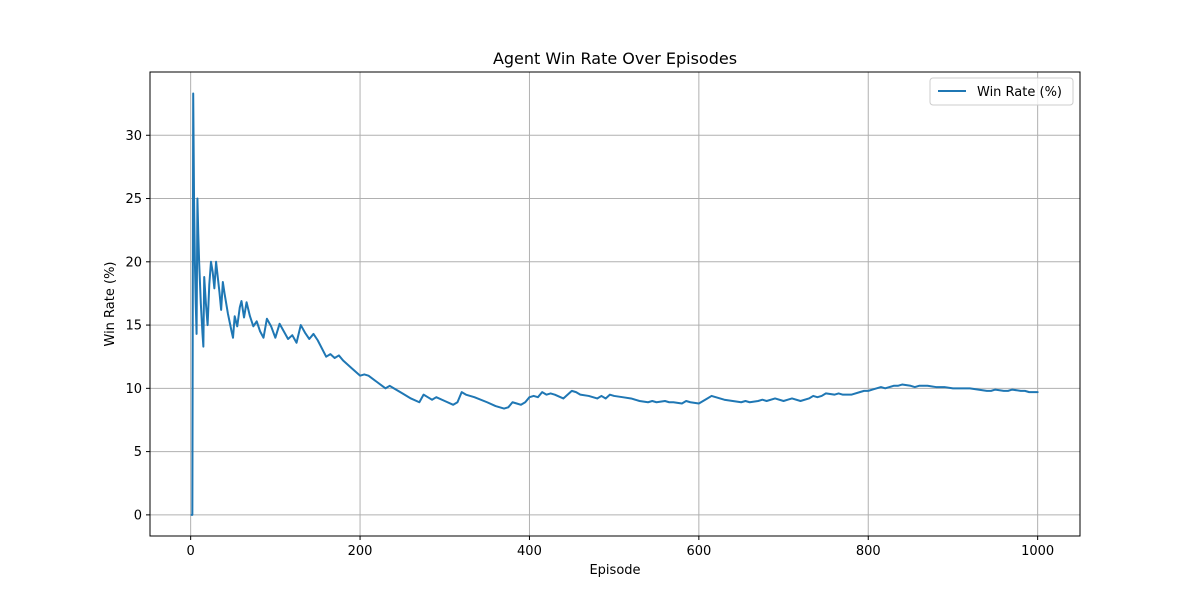 This screenshot has width=1200, height=600. What do you see at coordinates (360, 551) in the screenshot?
I see `x-tick-label: 200` at bounding box center [360, 551].